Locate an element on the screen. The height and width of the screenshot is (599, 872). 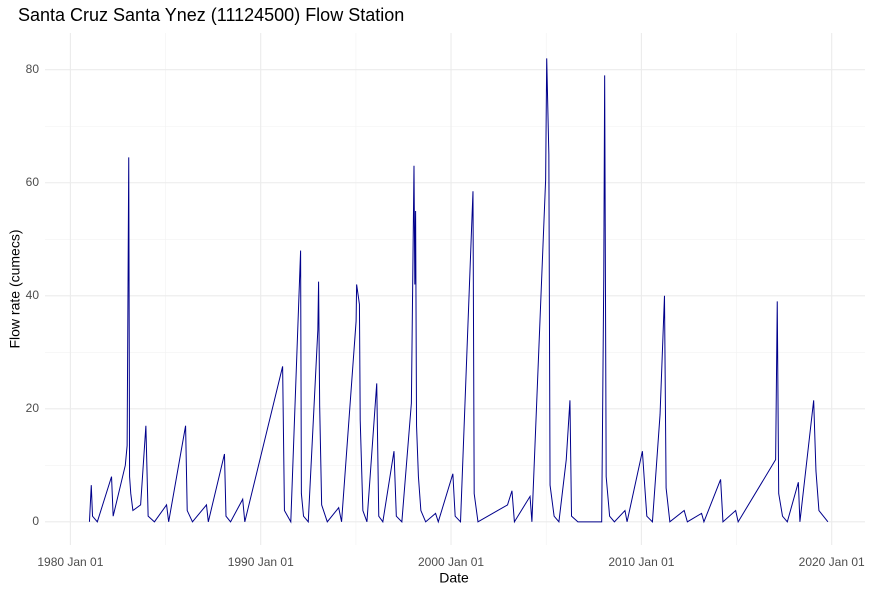
x-tick-label: 2000 Jan 01 is located at coordinates (451, 562).